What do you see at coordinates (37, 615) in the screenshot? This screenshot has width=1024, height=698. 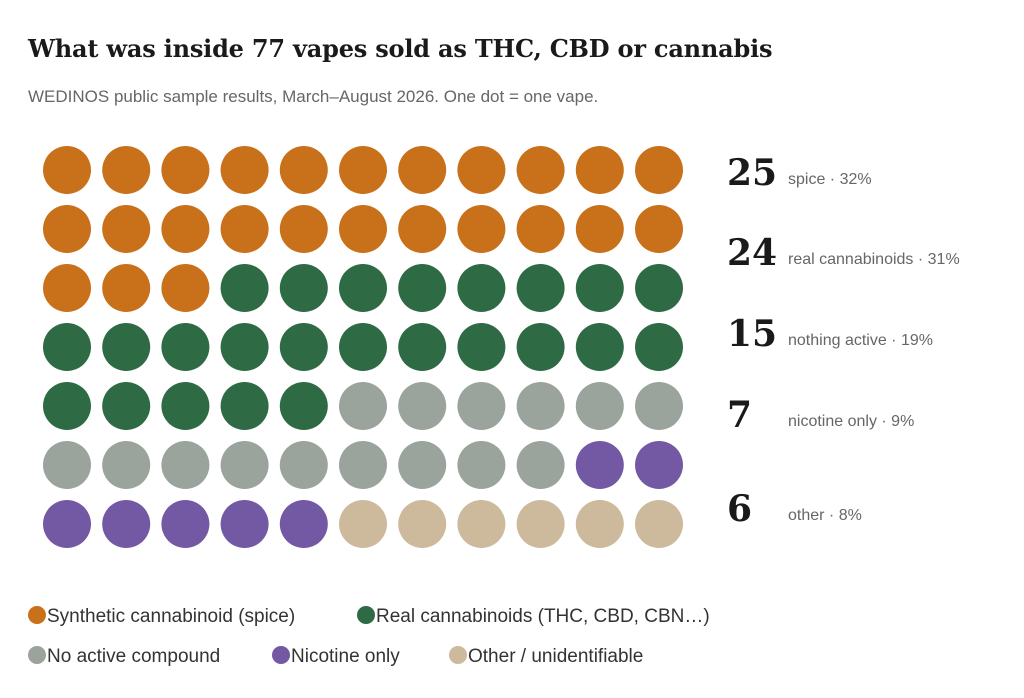 I see `legend-swatch-spice` at bounding box center [37, 615].